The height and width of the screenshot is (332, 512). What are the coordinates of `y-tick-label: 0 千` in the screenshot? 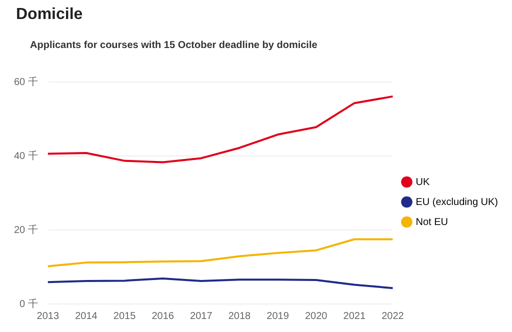 It's located at (29, 304).